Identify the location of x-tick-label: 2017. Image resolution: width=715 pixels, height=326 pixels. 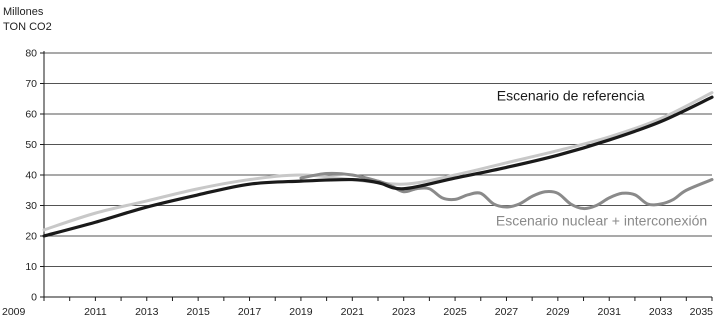
(250, 312).